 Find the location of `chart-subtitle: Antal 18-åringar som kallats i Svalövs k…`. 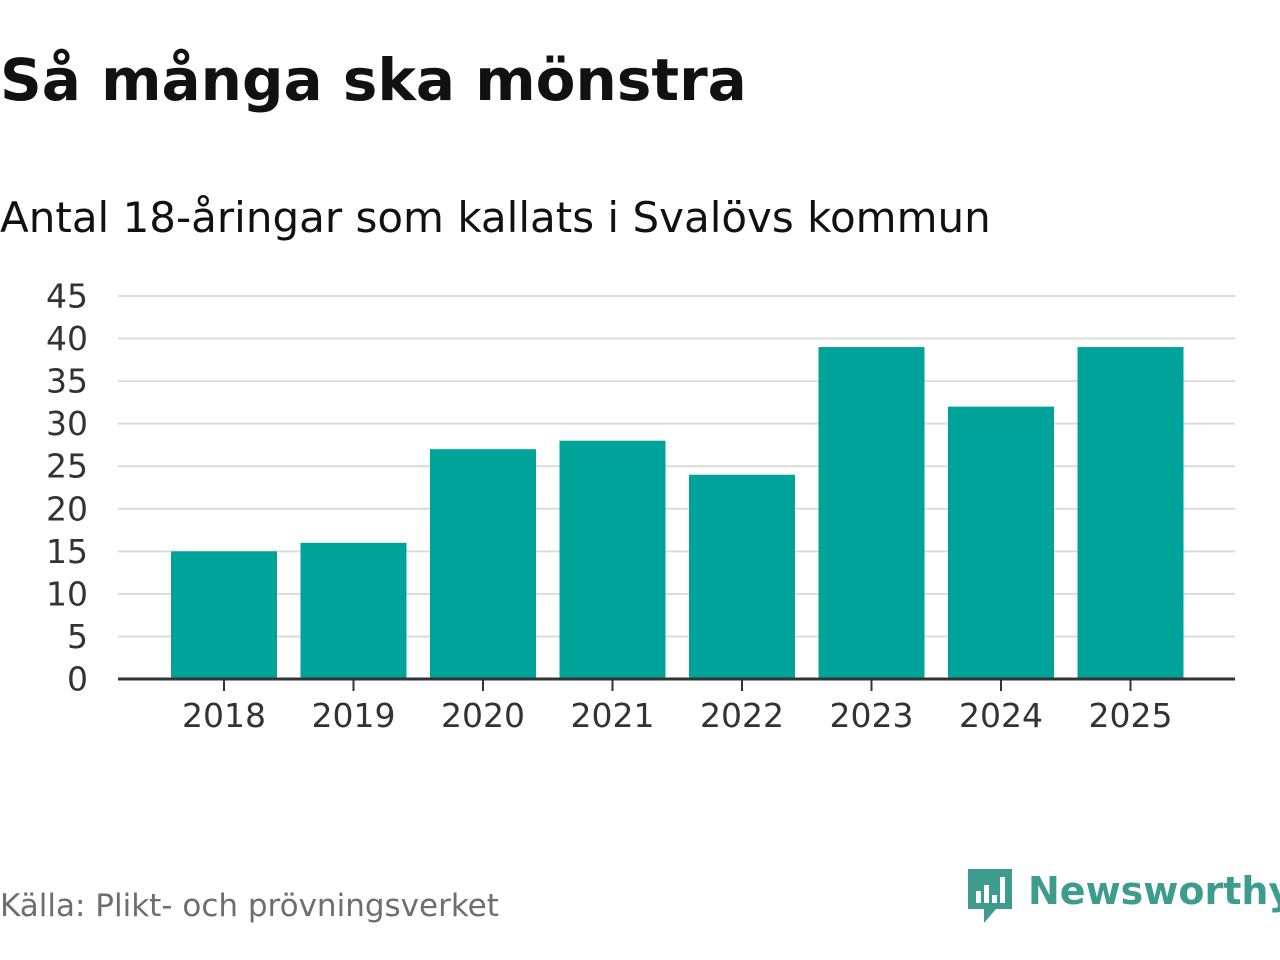

chart-subtitle: Antal 18-åringar som kallats i Svalövs k… is located at coordinates (495, 217).